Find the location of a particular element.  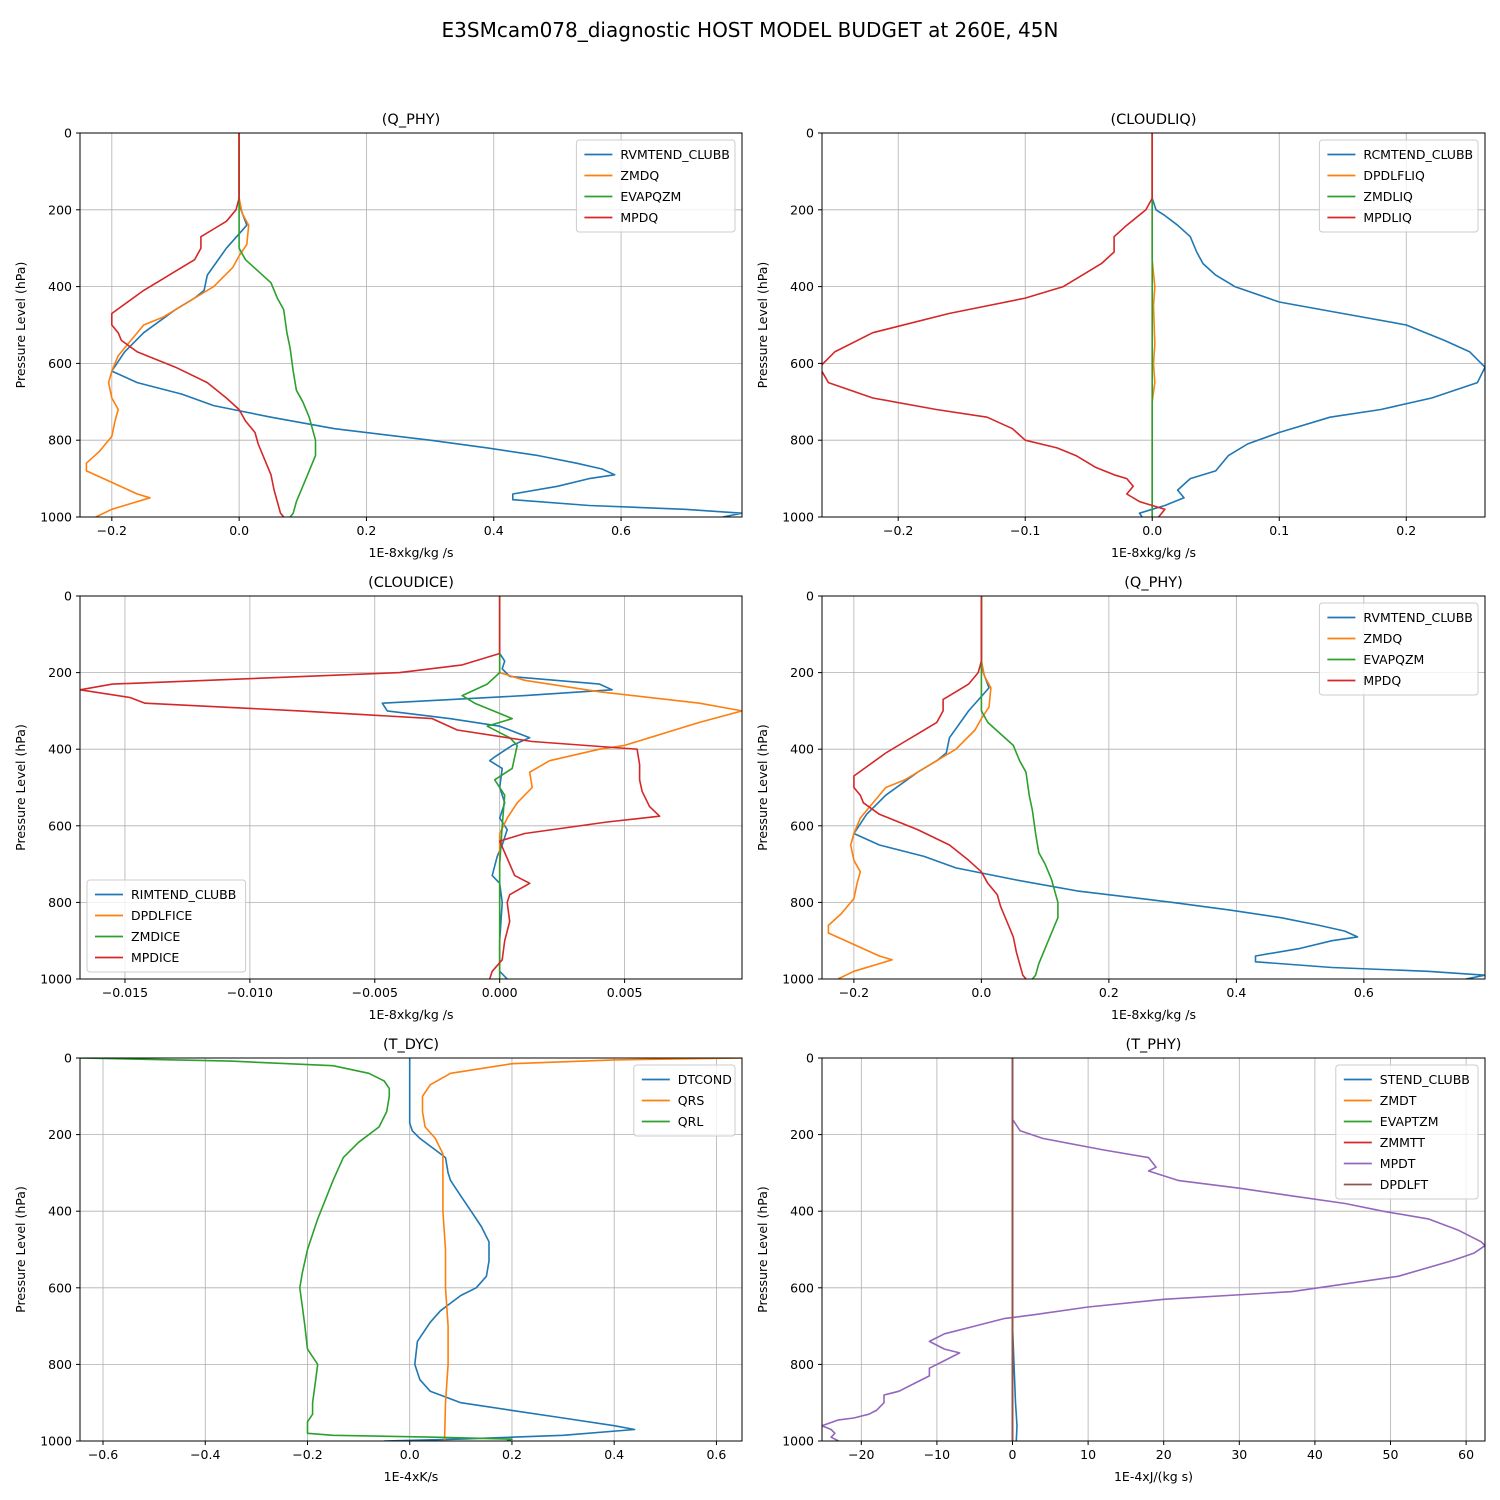

x-tick-label: 50 is located at coordinates (1391, 1454).